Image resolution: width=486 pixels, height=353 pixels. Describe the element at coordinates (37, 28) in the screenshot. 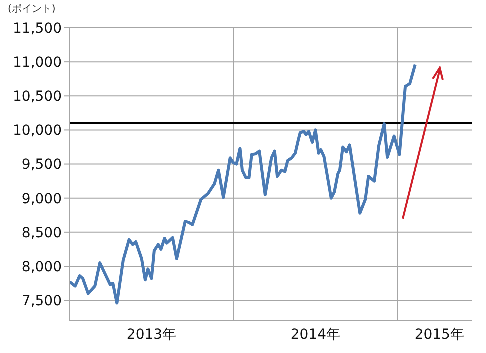

I see `y-tick-label: 11,500` at that location.